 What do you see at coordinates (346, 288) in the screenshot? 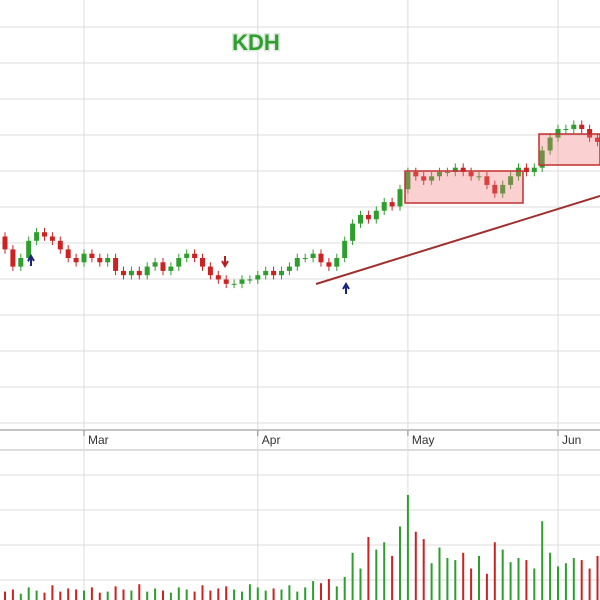
I see `buy-arrow` at bounding box center [346, 288].